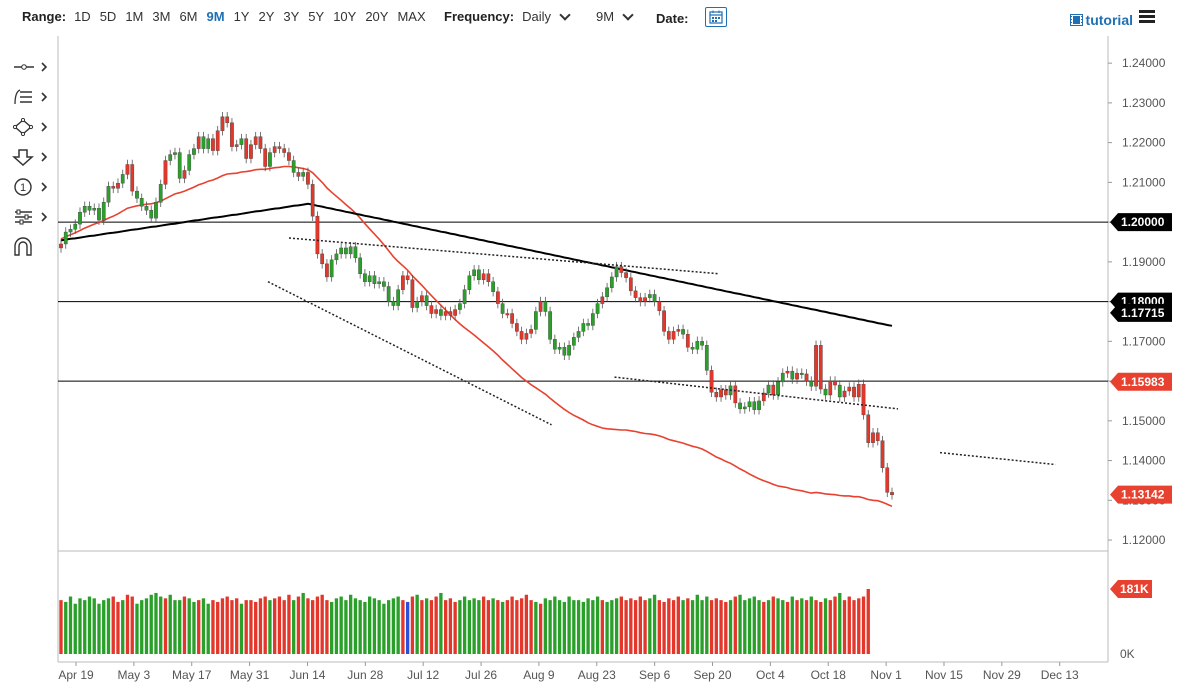 This screenshot has width=1177, height=698. I want to click on annotation-tool: 1, so click(34, 187).